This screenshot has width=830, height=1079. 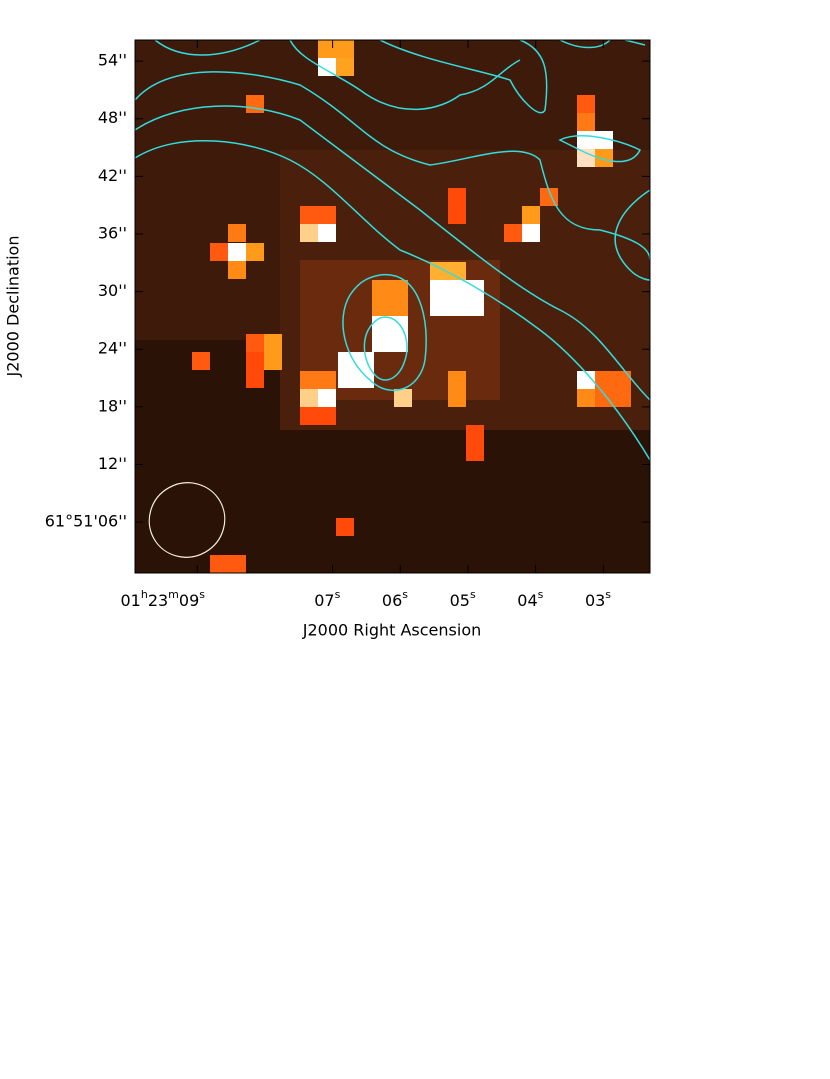 What do you see at coordinates (112, 60) in the screenshot?
I see `y-tick-label: 54''` at bounding box center [112, 60].